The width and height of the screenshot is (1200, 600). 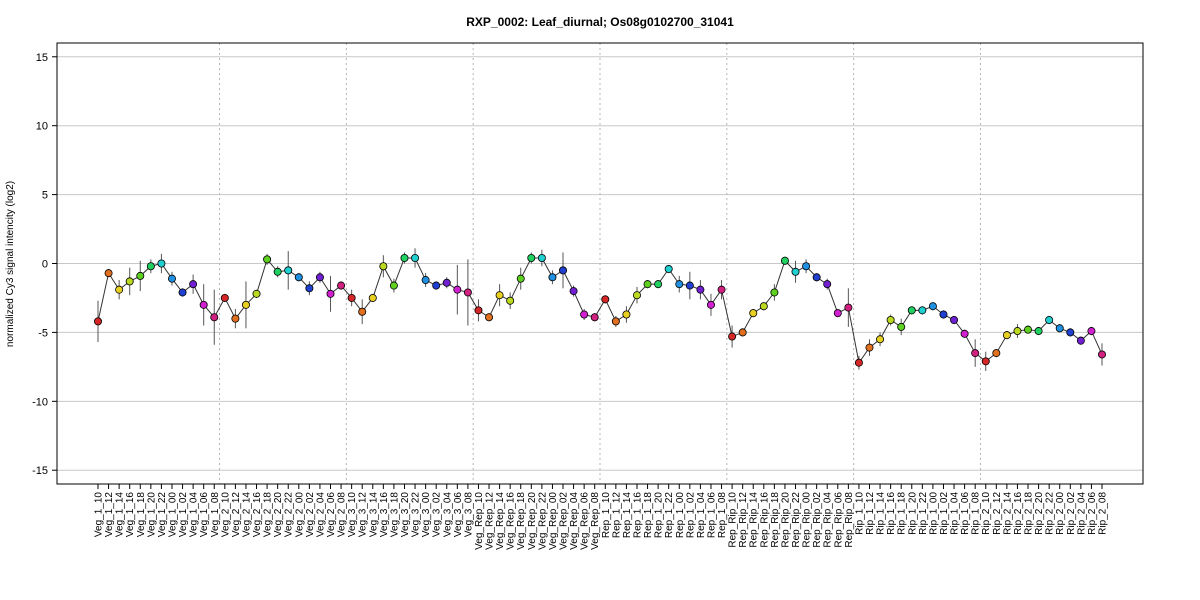 I want to click on x-tick-label: Veg_1_04, so click(x=194, y=514).